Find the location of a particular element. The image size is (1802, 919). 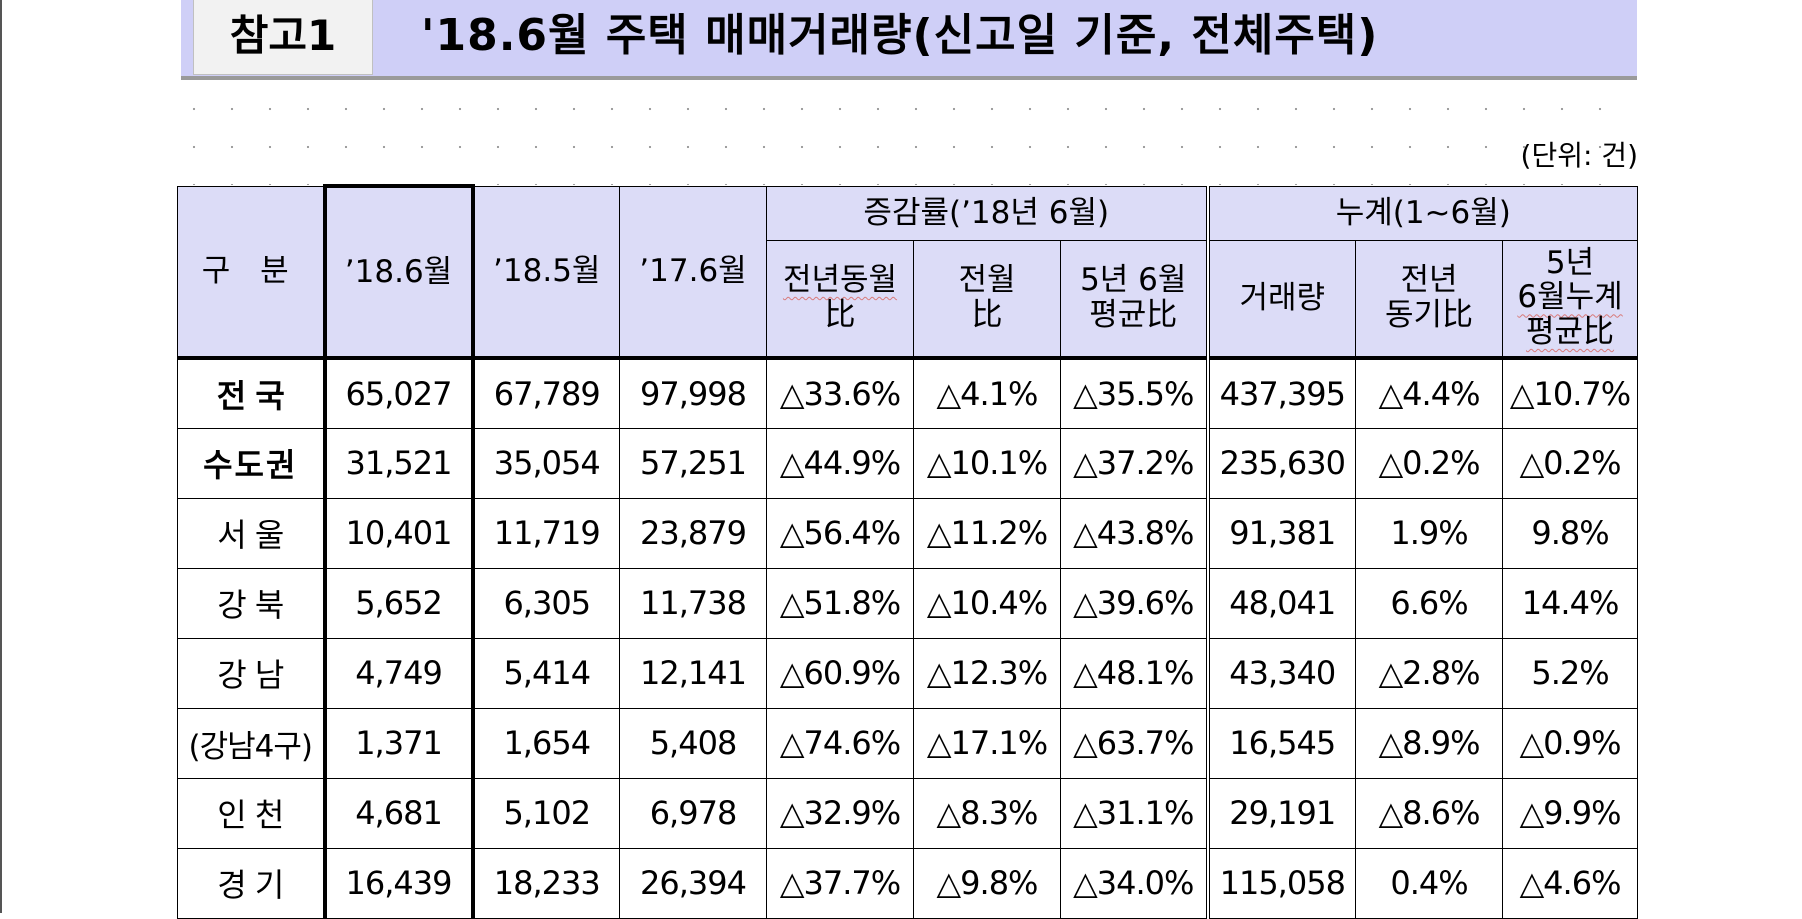

header-1805: ’18.5월 is located at coordinates (546, 272).